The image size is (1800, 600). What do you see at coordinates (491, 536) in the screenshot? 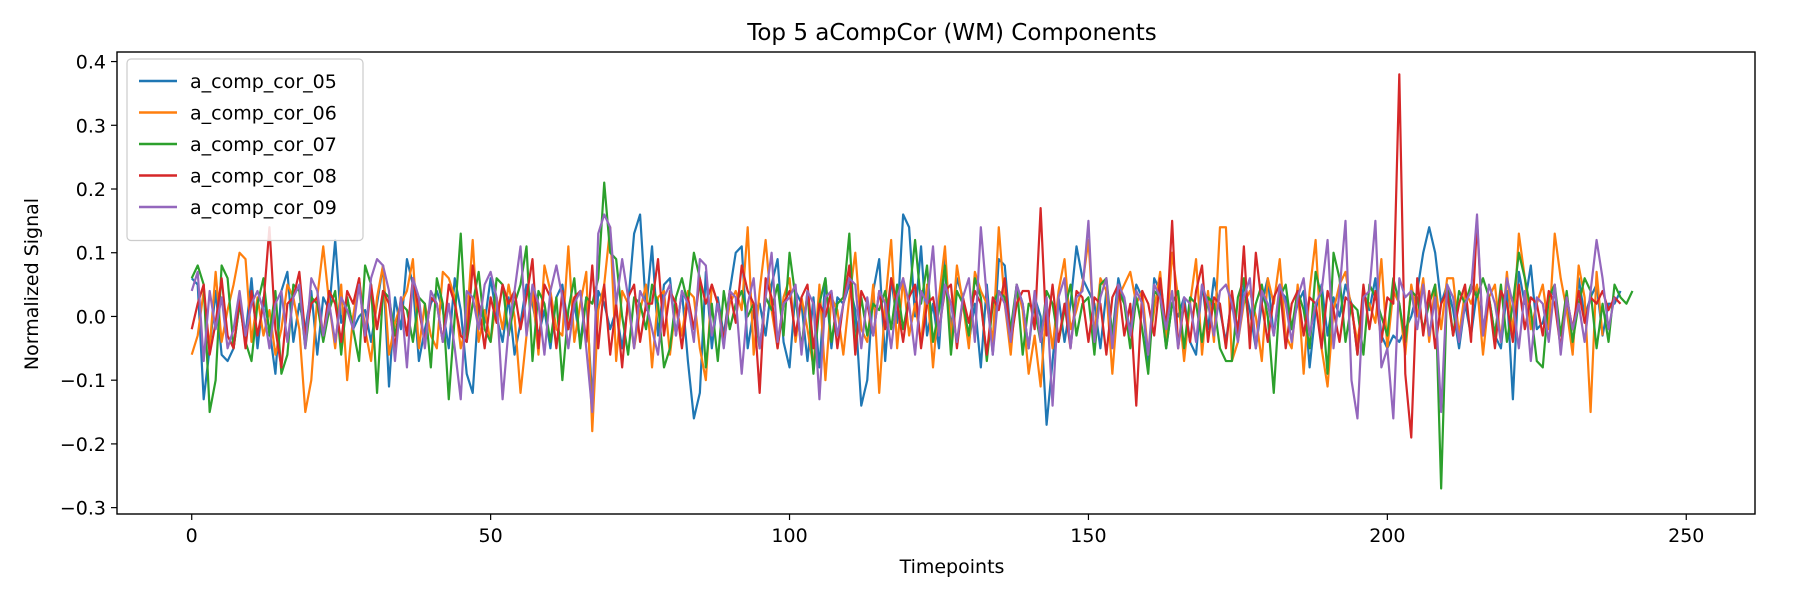
I see `x-tick-label: 50` at bounding box center [491, 536].